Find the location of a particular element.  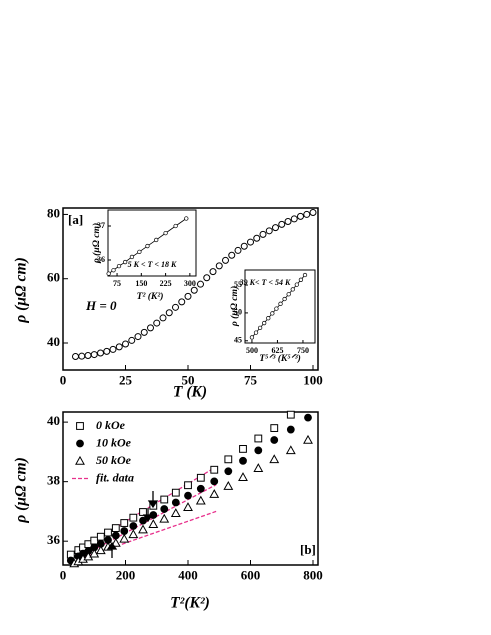

arrows is located at coordinates (132, 524).